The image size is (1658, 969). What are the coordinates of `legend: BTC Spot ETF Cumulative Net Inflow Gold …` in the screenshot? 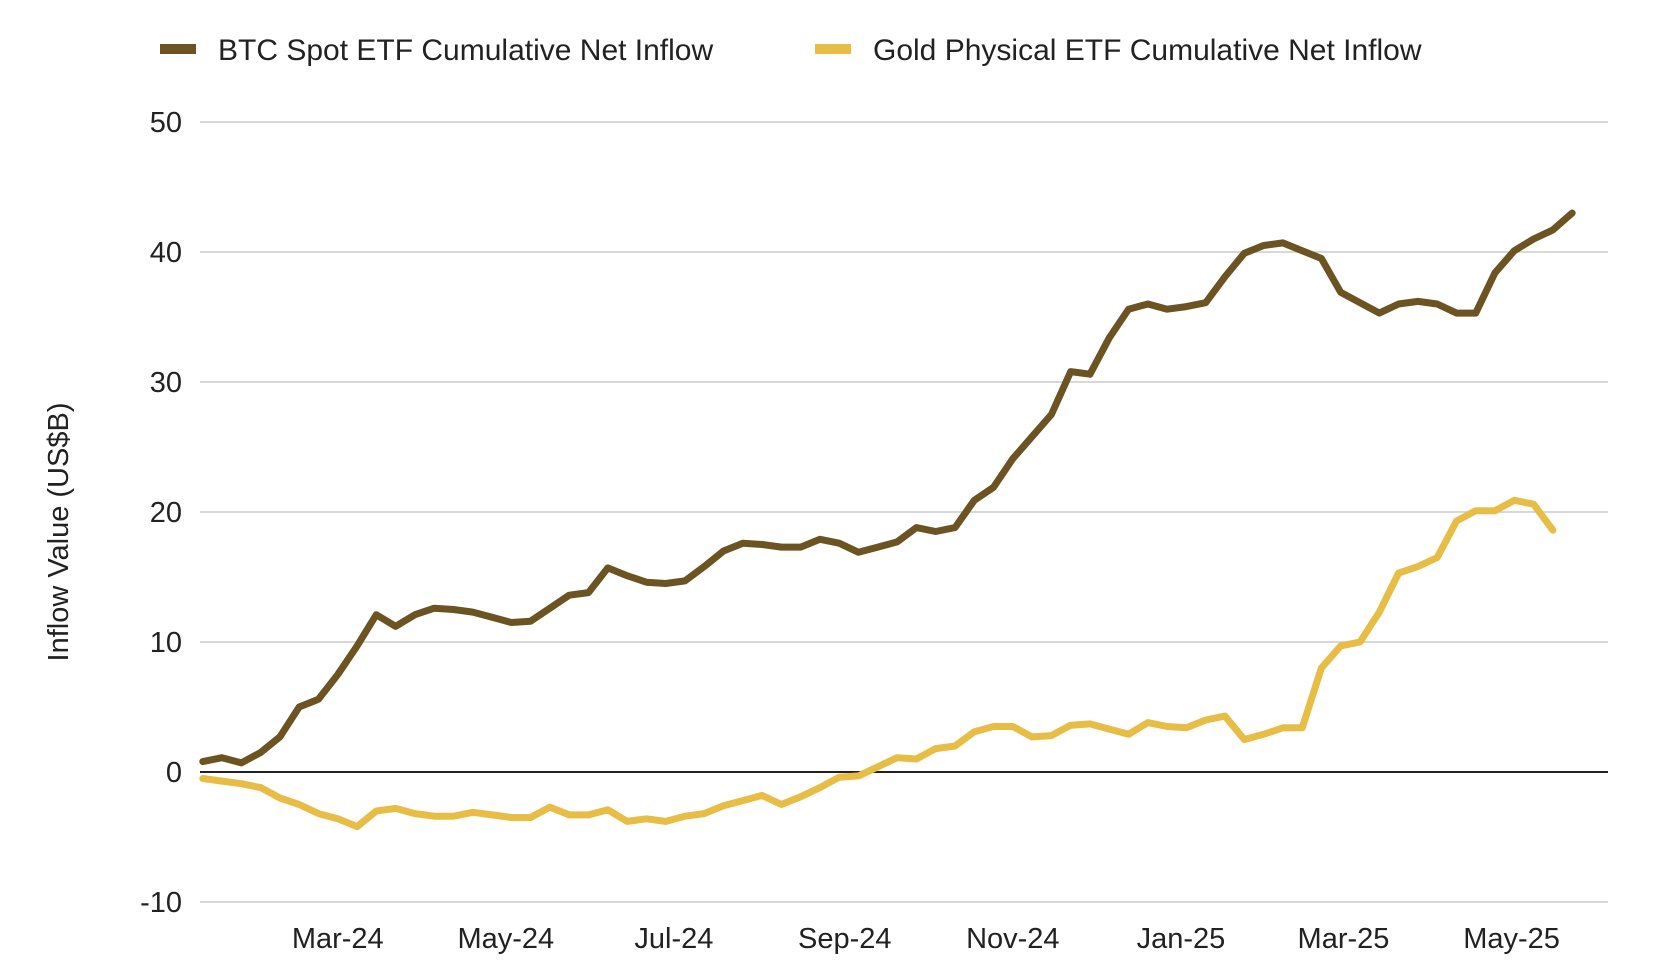 It's located at (791, 50).